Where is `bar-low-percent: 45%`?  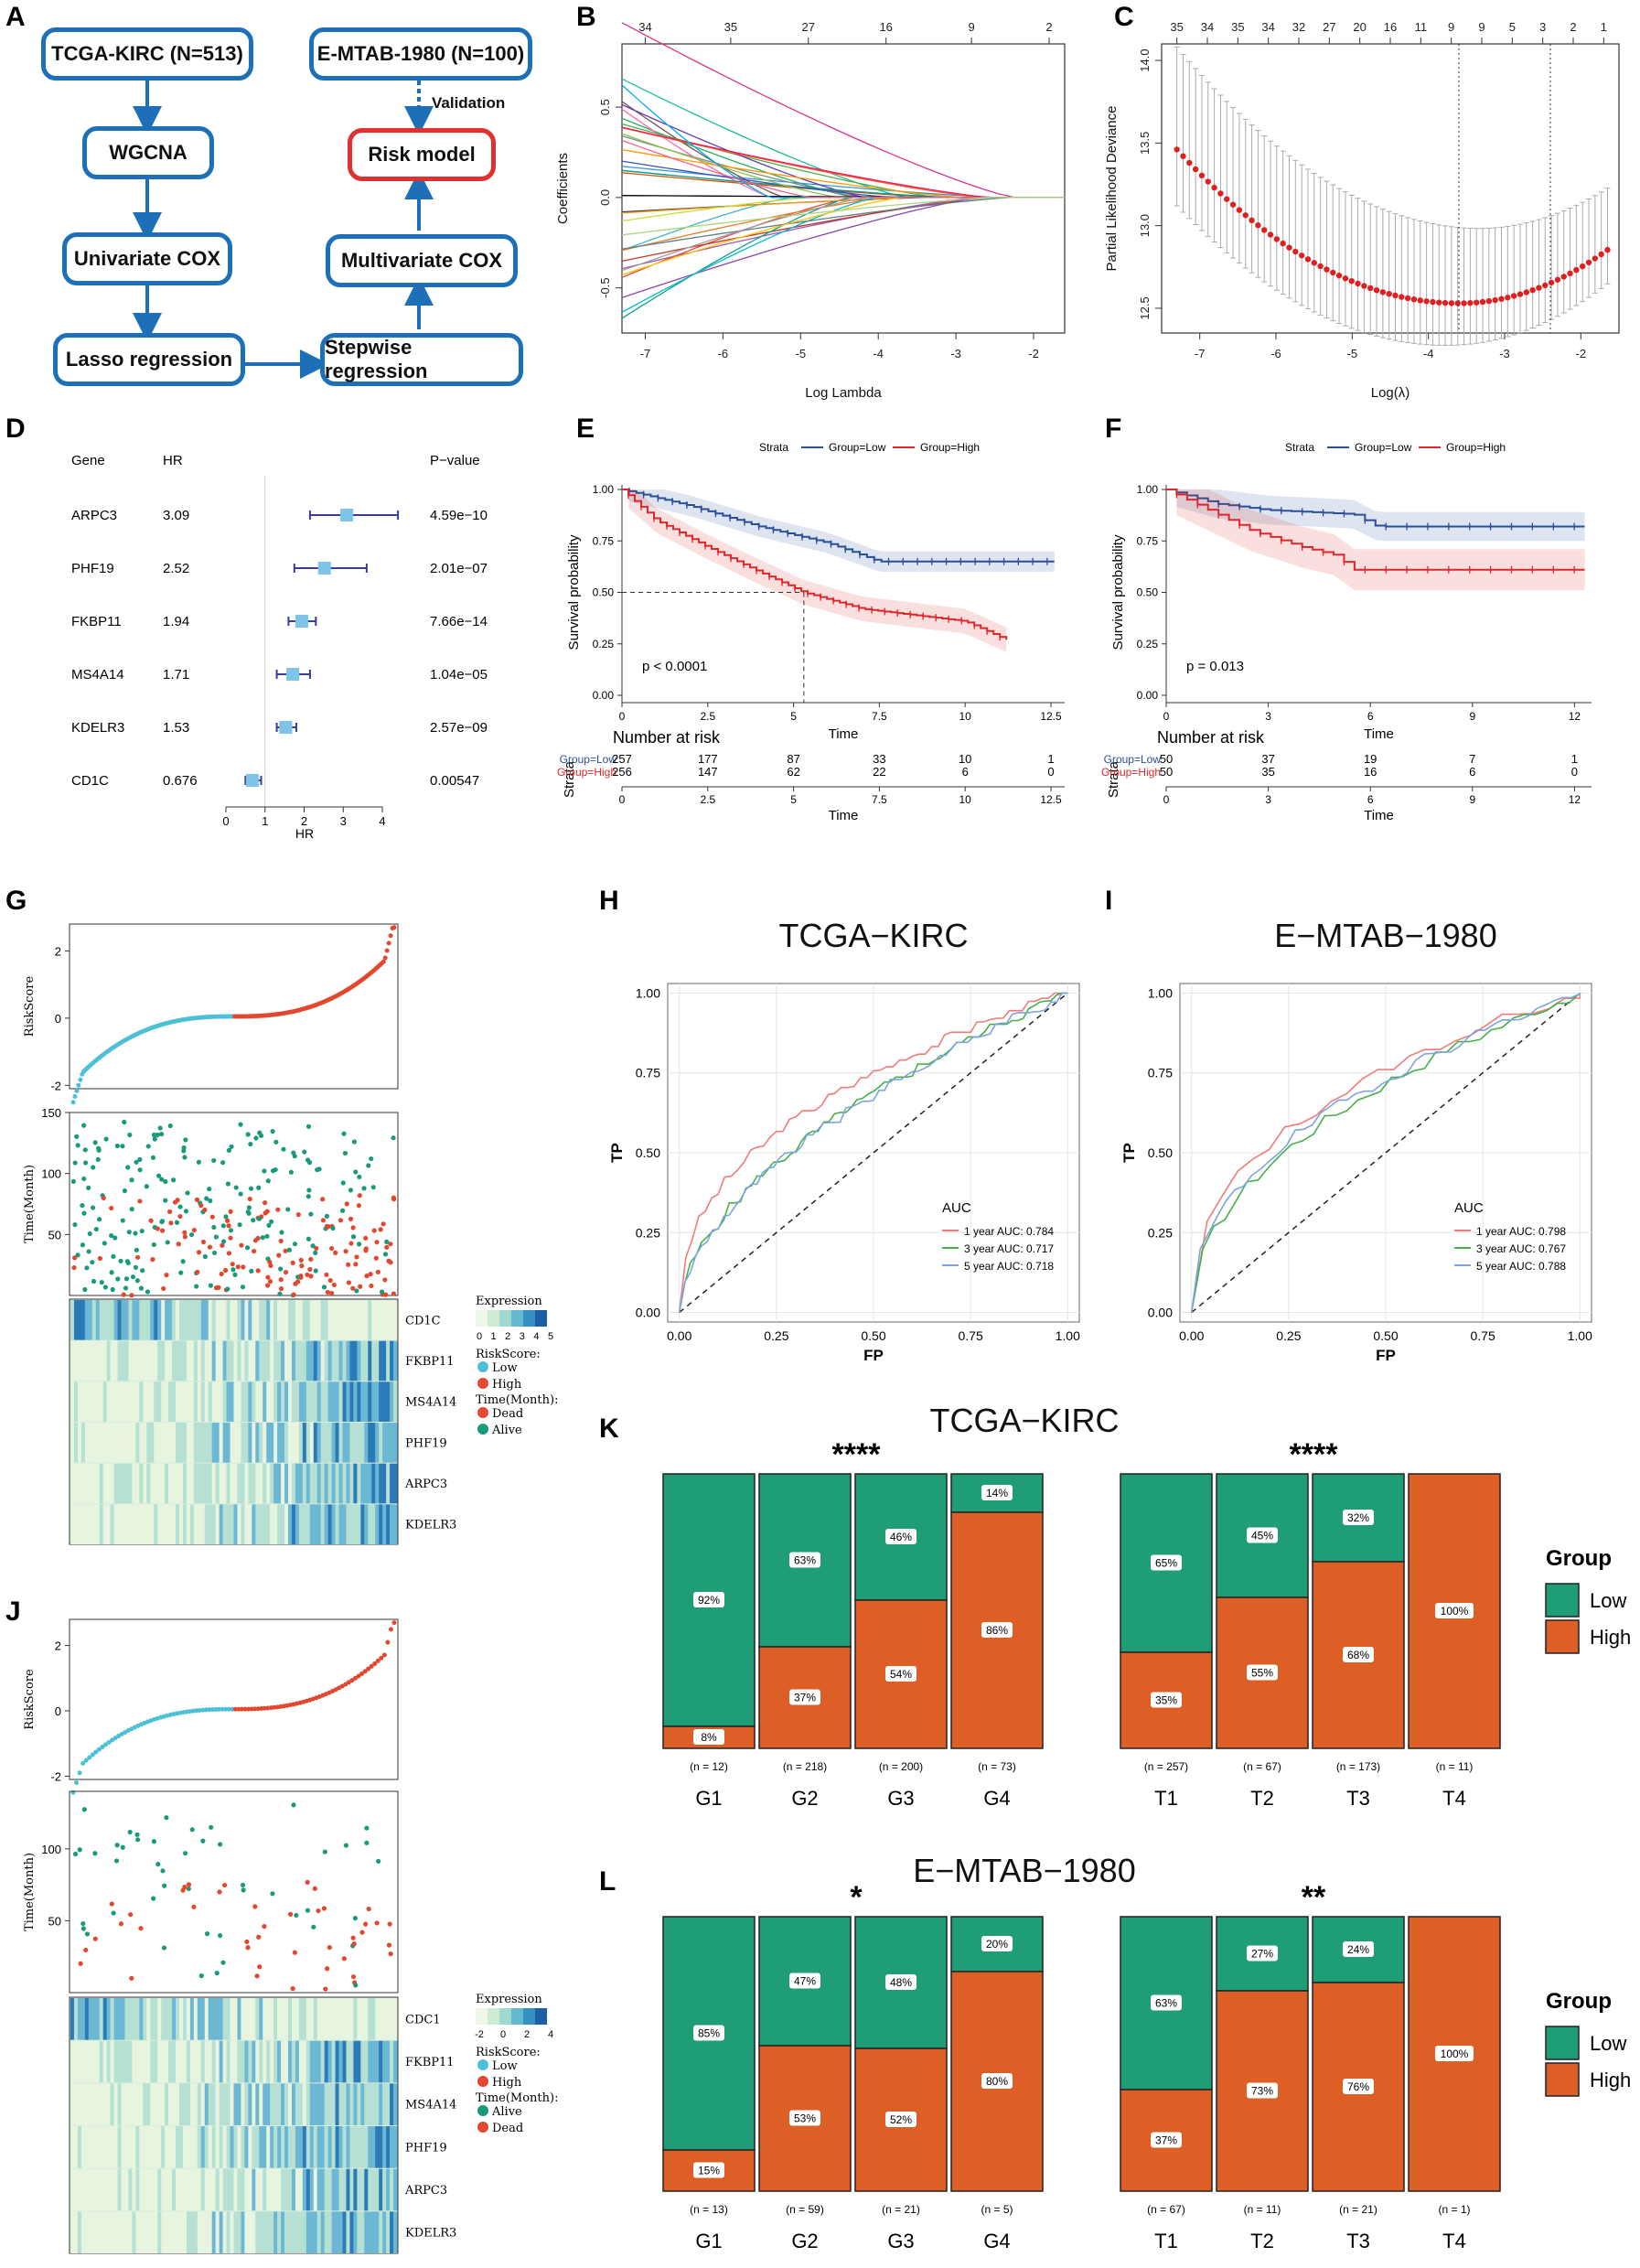
bar-low-percent: 45% is located at coordinates (1262, 1536).